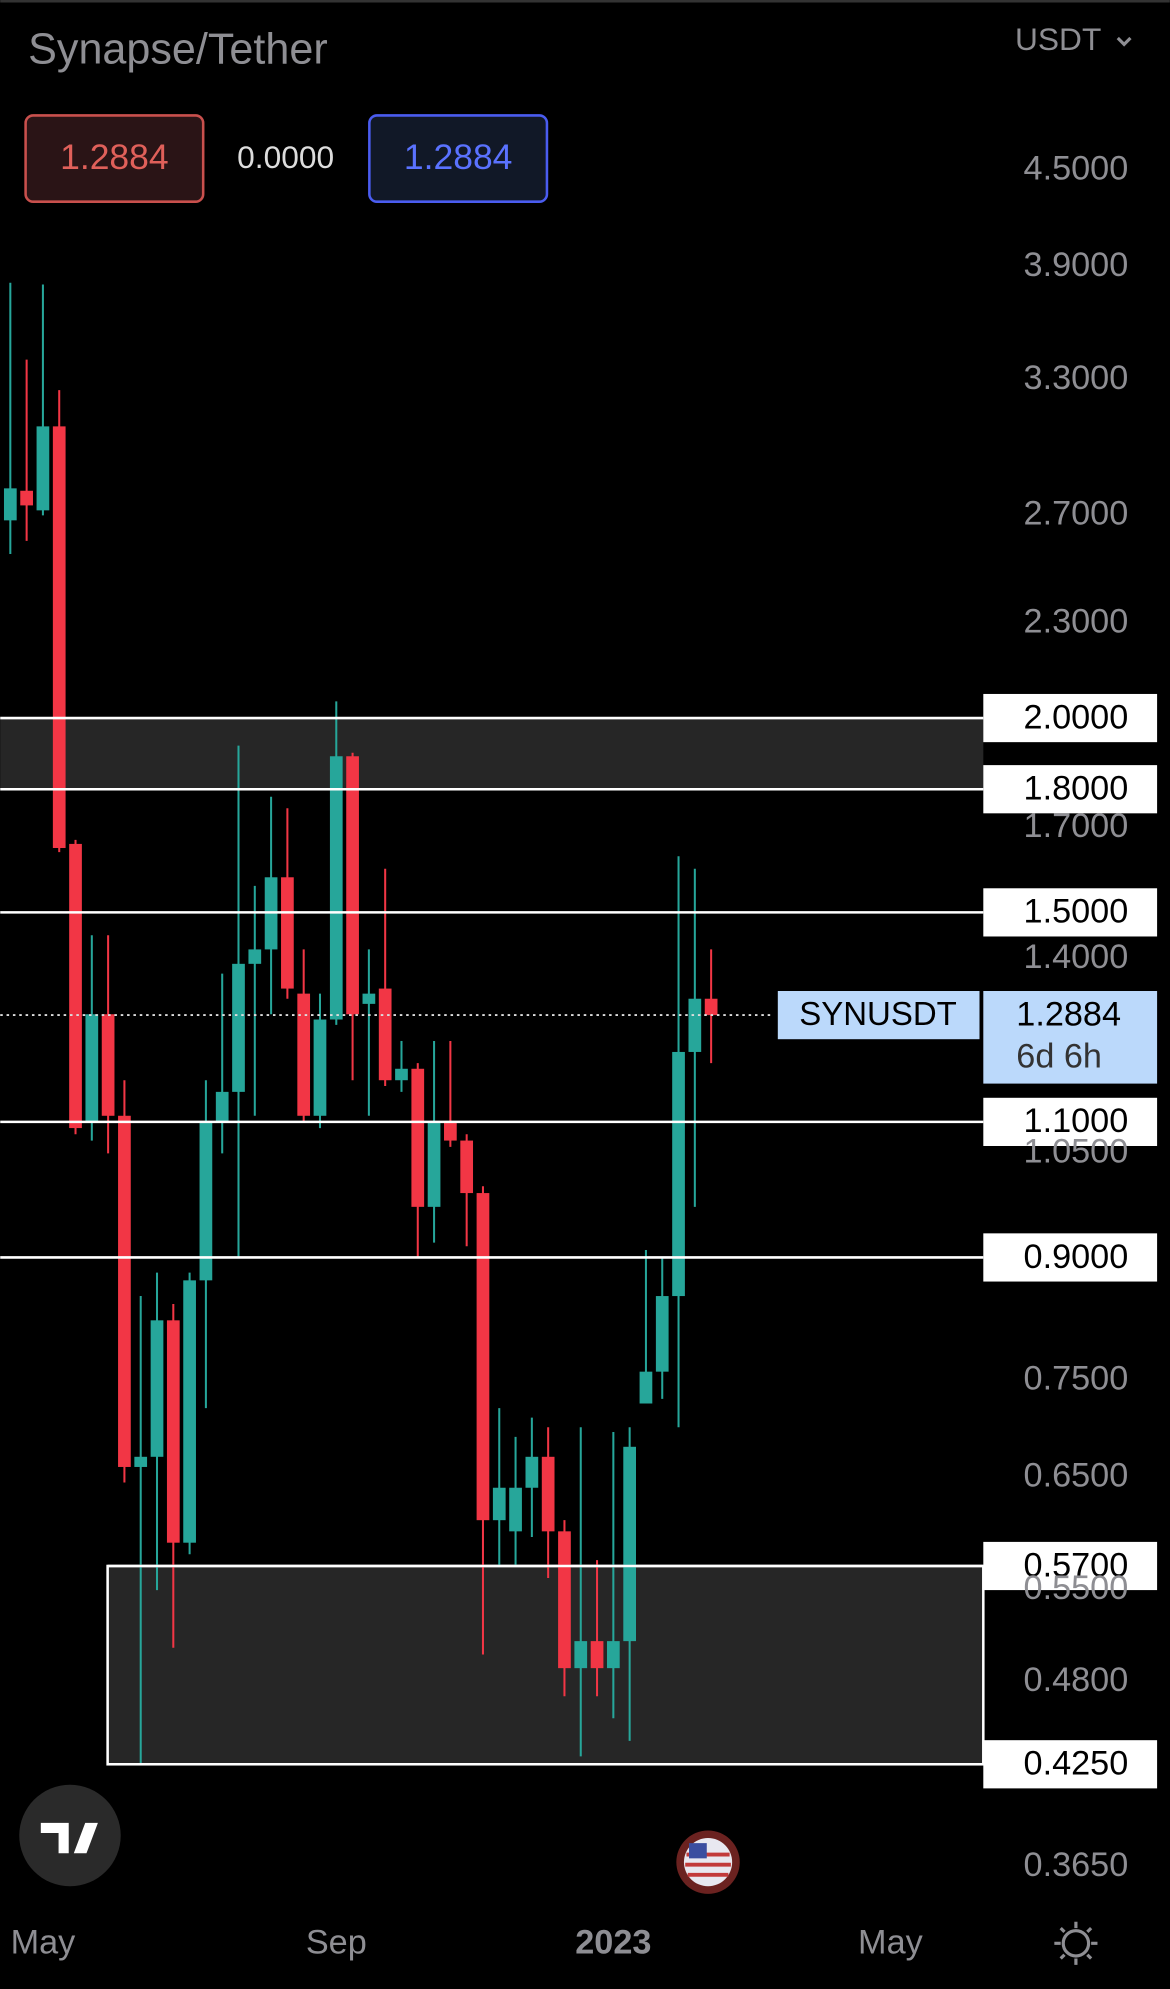  Describe the element at coordinates (579, 1037) in the screenshot. I see `last-price: SYNUSDT 1.2884 6d 6h` at that location.